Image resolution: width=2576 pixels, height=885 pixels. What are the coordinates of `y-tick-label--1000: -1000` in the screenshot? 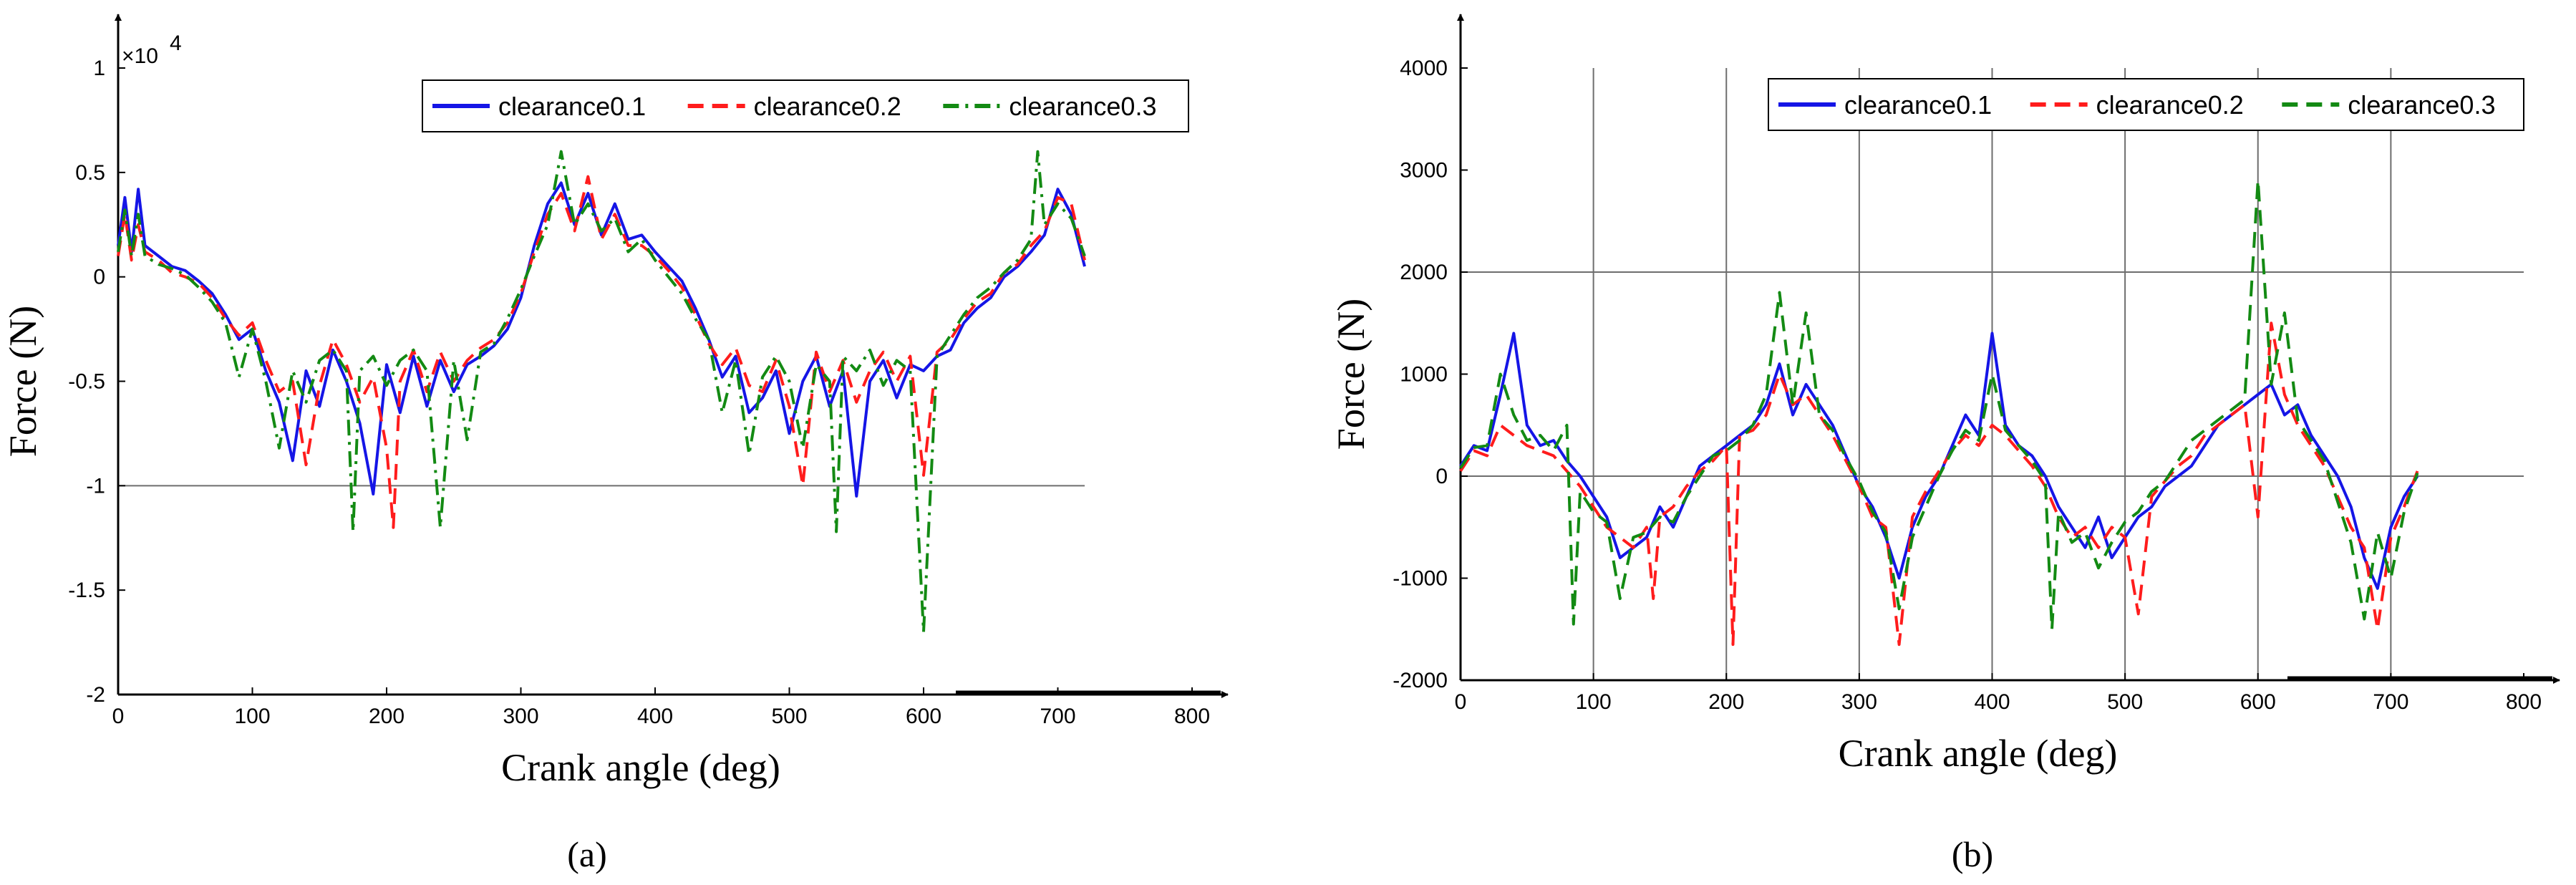 It's located at (1420, 579).